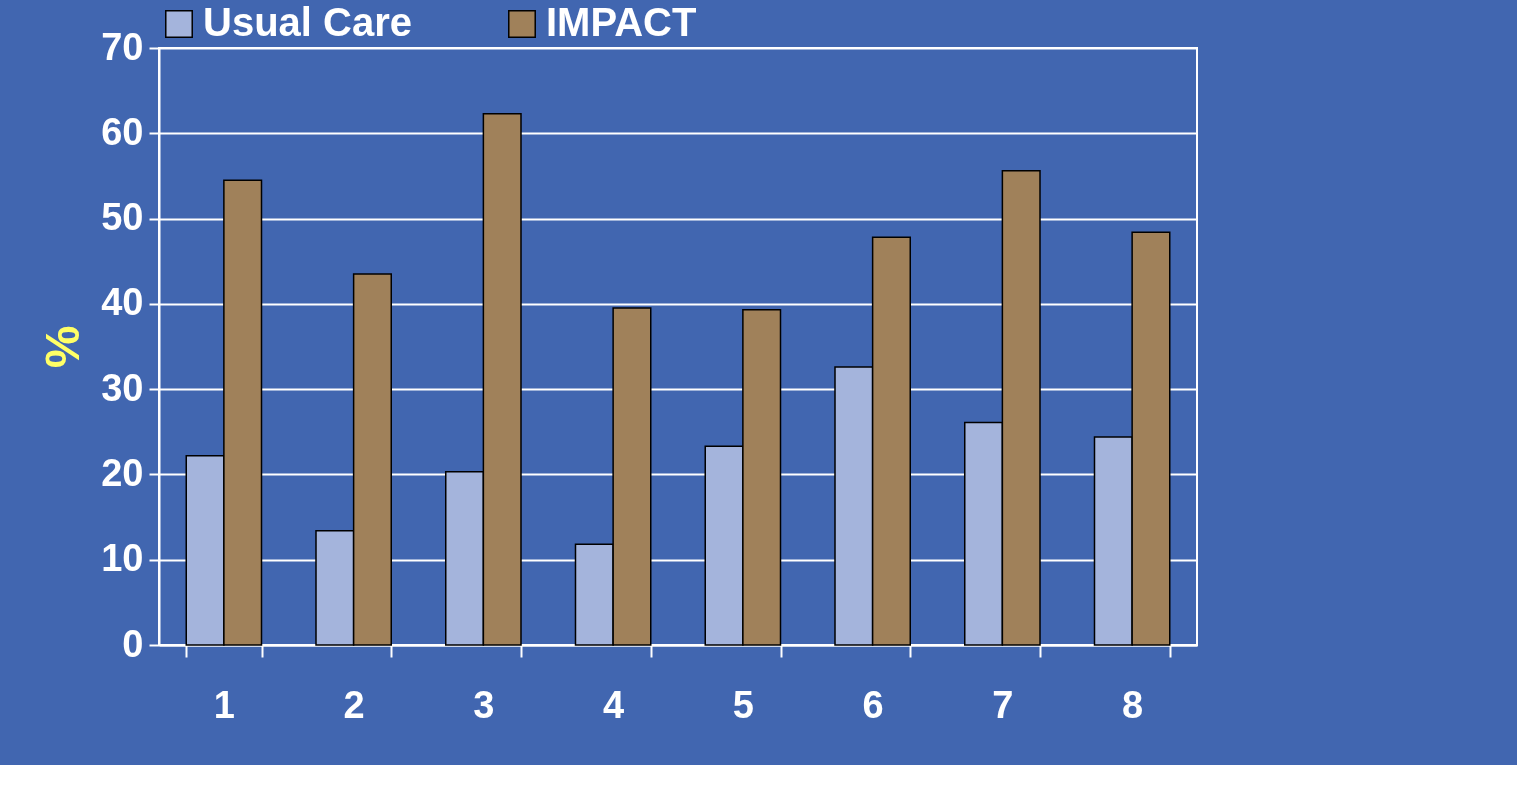 The image size is (1517, 802). Describe the element at coordinates (354, 704) in the screenshot. I see `x-tick-label: 2` at that location.